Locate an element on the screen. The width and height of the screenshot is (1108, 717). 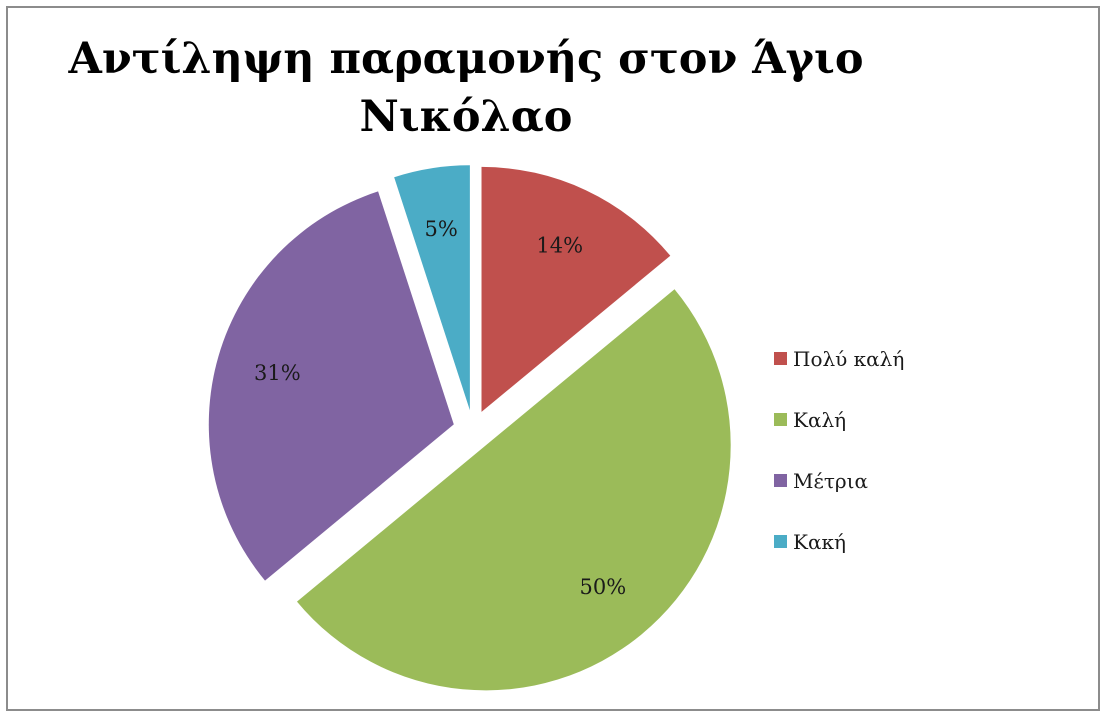
legend-item-1: Πολύ καλή is located at coordinates (839, 358).